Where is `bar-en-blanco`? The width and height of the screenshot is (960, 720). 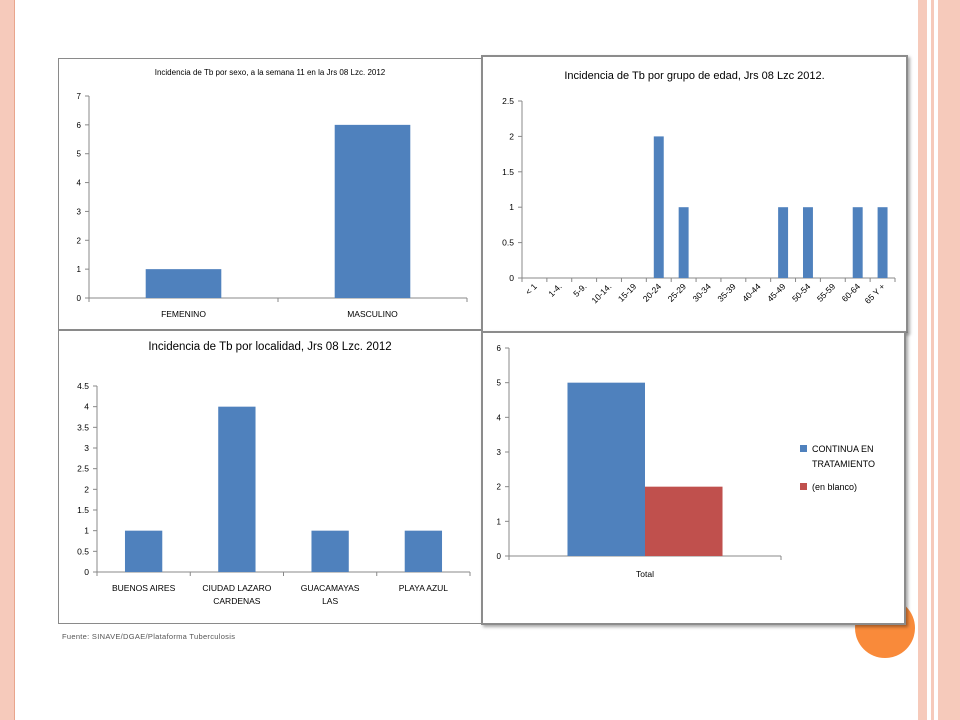
bar-en-blanco is located at coordinates (684, 521).